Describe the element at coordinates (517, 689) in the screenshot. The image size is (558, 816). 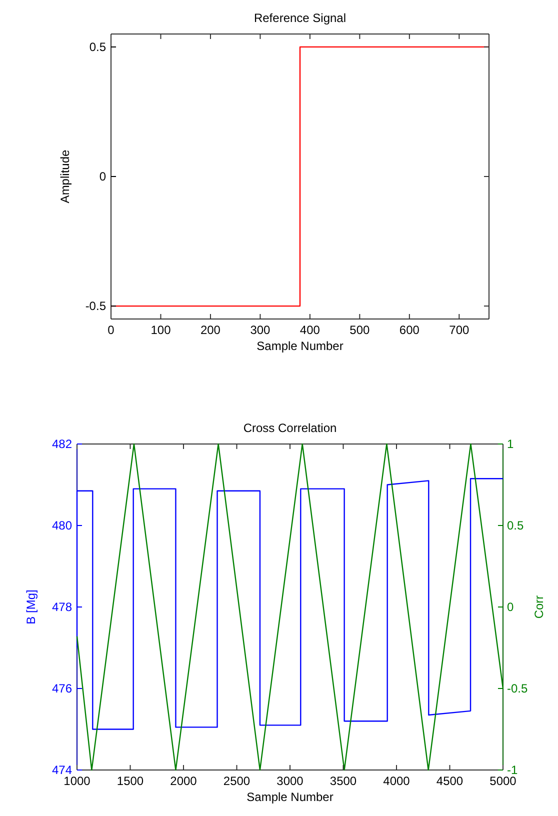
I see `y2-tick-label: -0.5` at that location.